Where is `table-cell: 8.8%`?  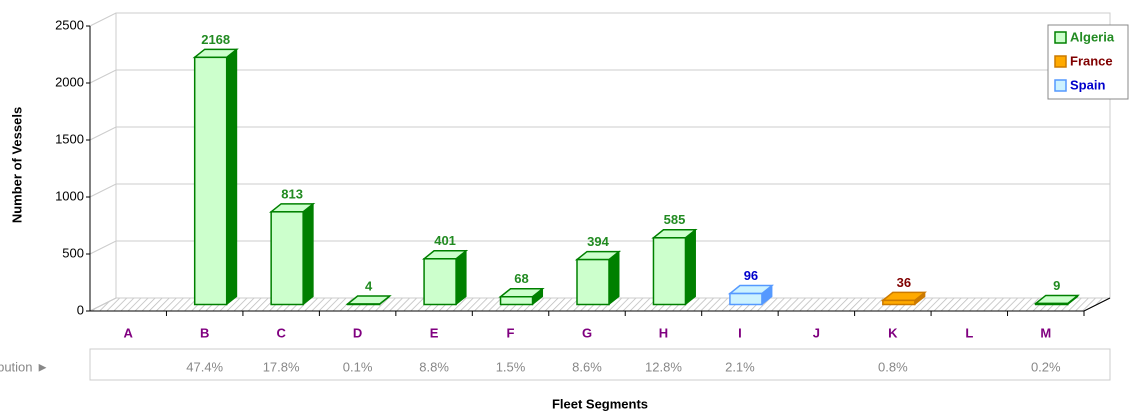 table-cell: 8.8% is located at coordinates (434, 366).